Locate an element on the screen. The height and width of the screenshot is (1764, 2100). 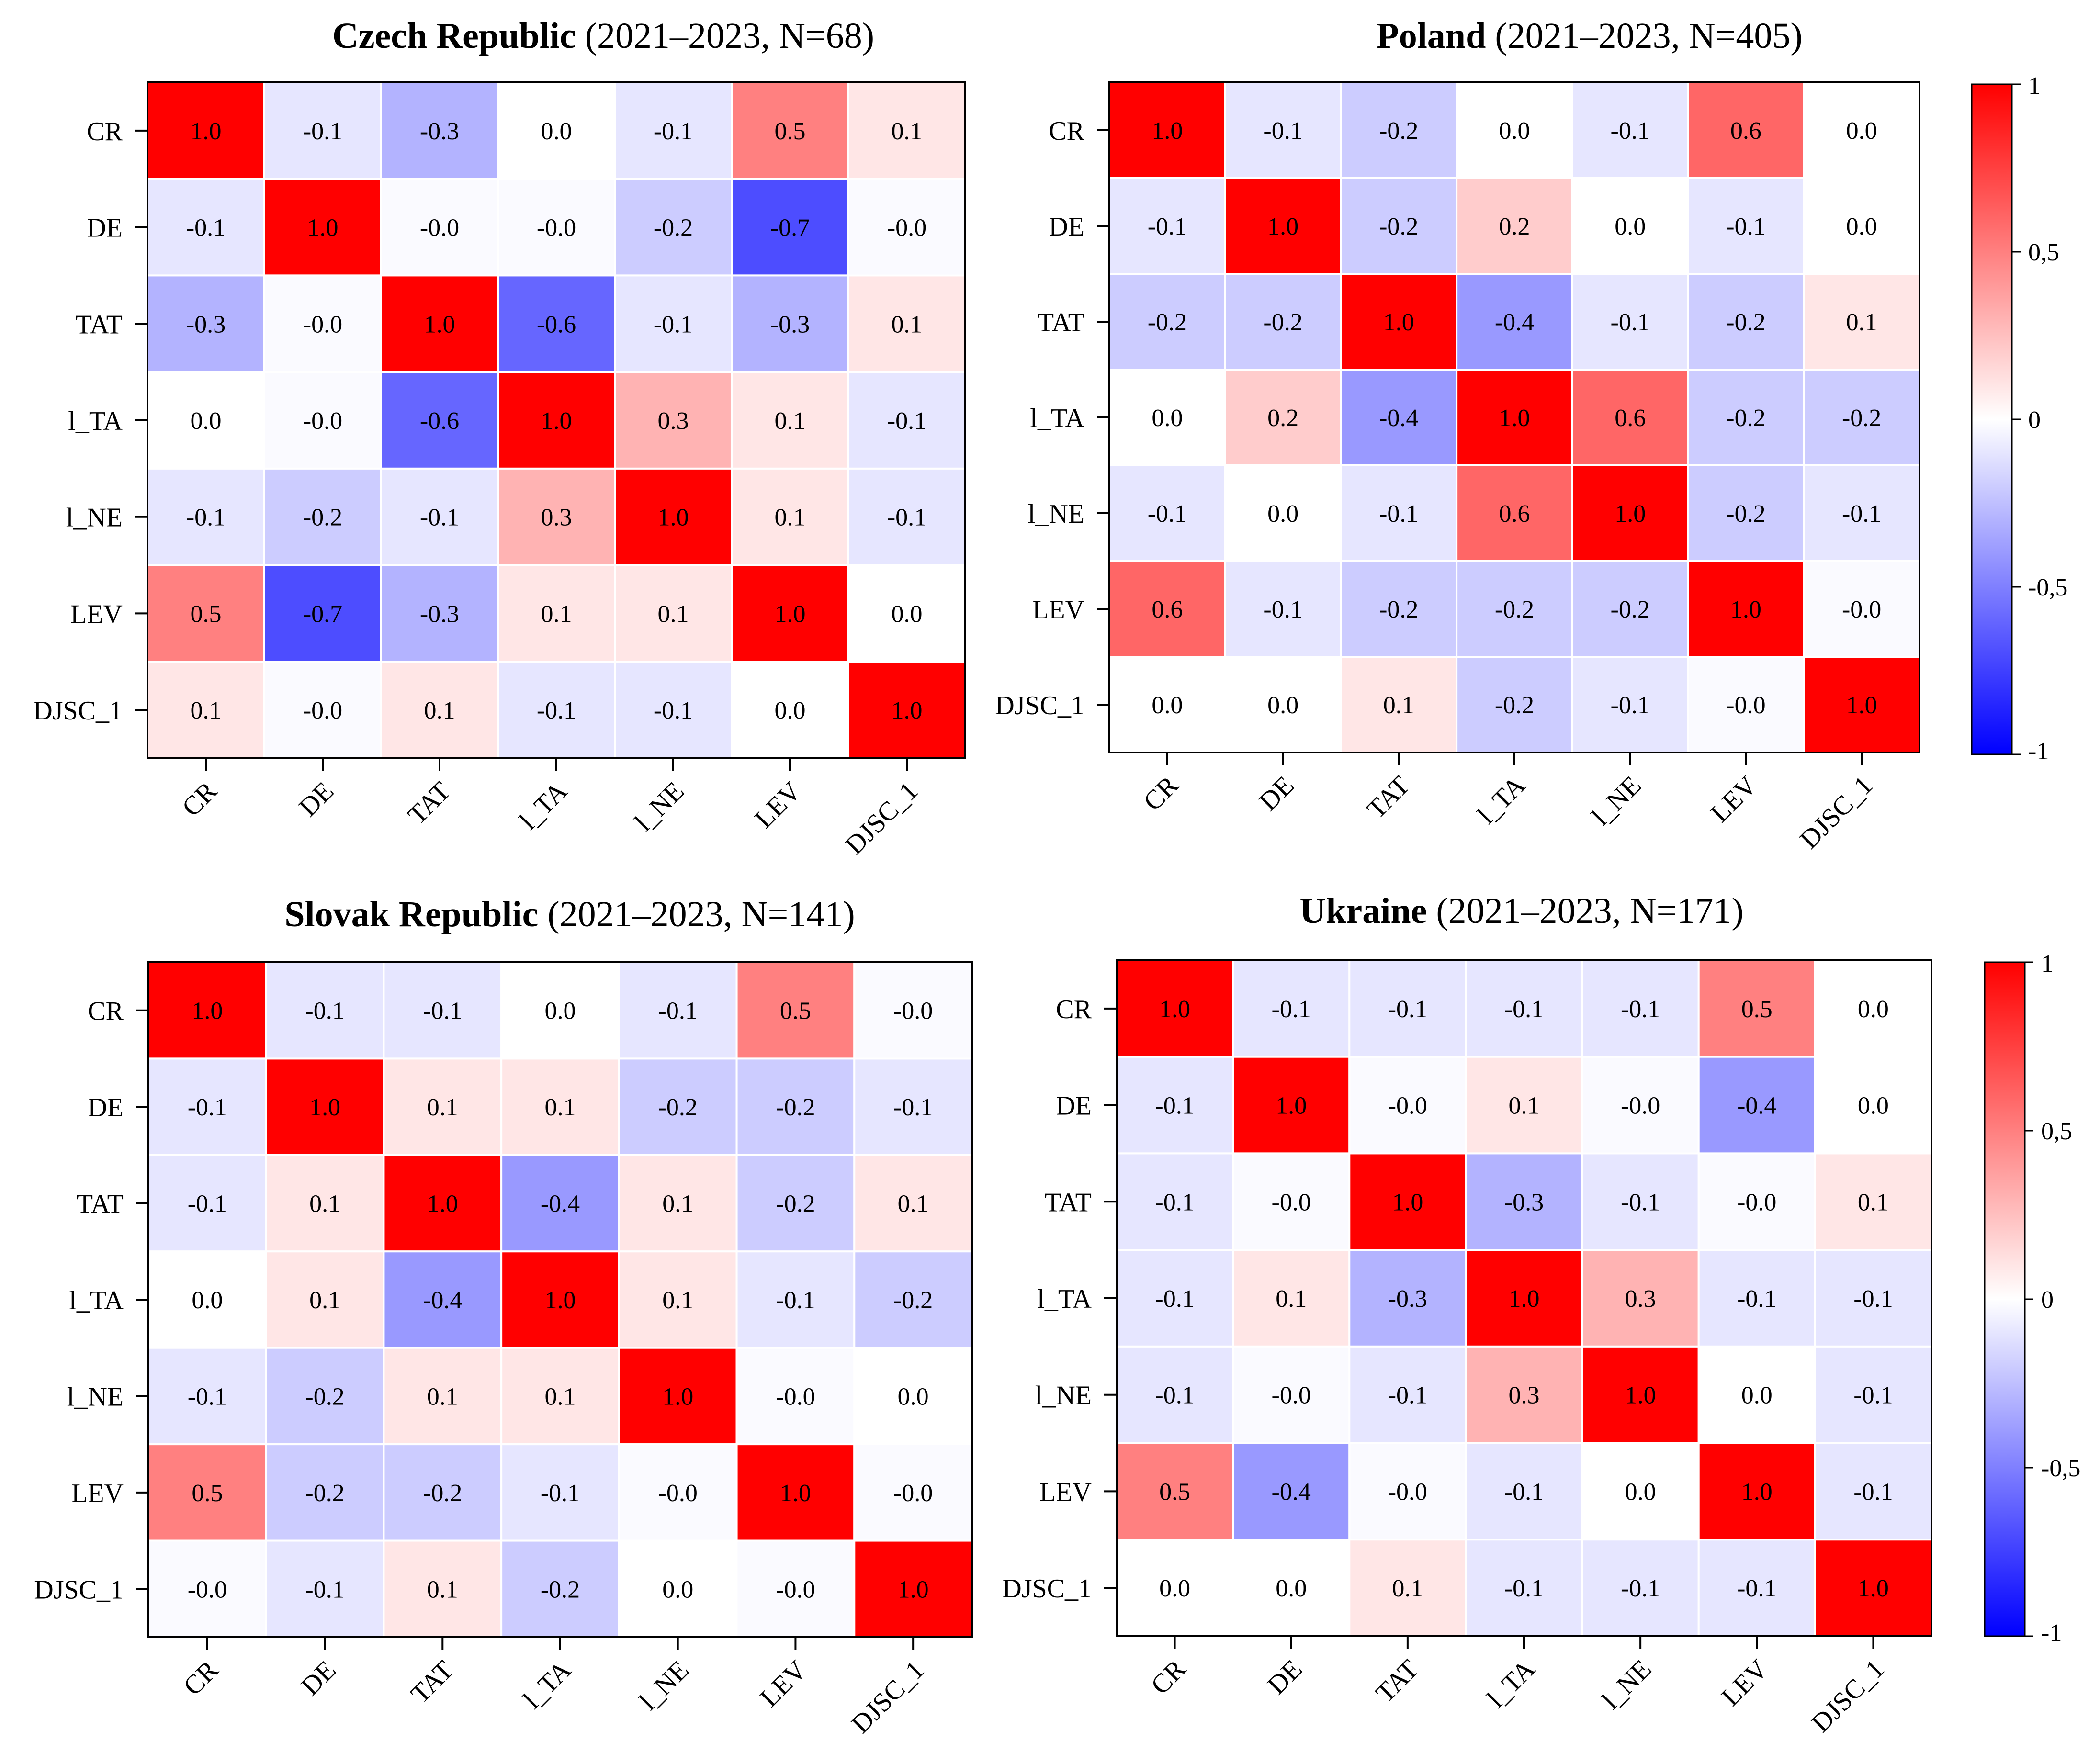
colorbar: 1 0,5 0 -0,5 -1 is located at coordinates (2032, 1299).